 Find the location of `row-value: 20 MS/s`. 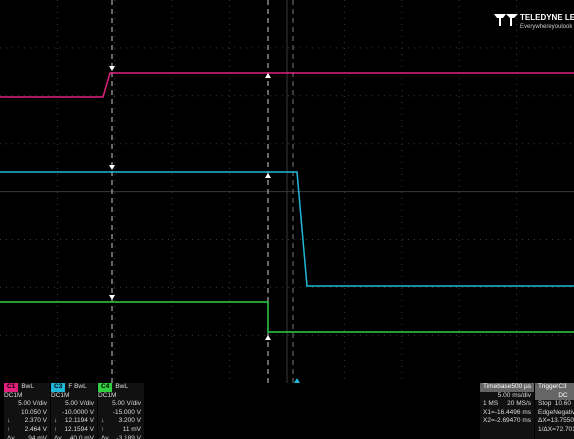

row-value: 20 MS/s is located at coordinates (519, 404).